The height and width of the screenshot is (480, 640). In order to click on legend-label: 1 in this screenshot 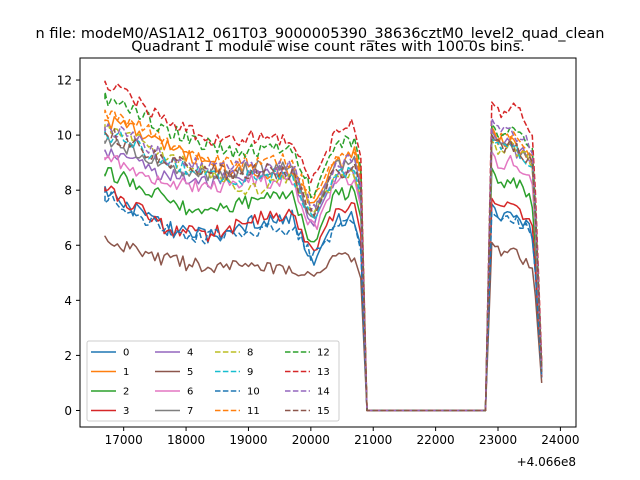, I will do `click(126, 372)`.